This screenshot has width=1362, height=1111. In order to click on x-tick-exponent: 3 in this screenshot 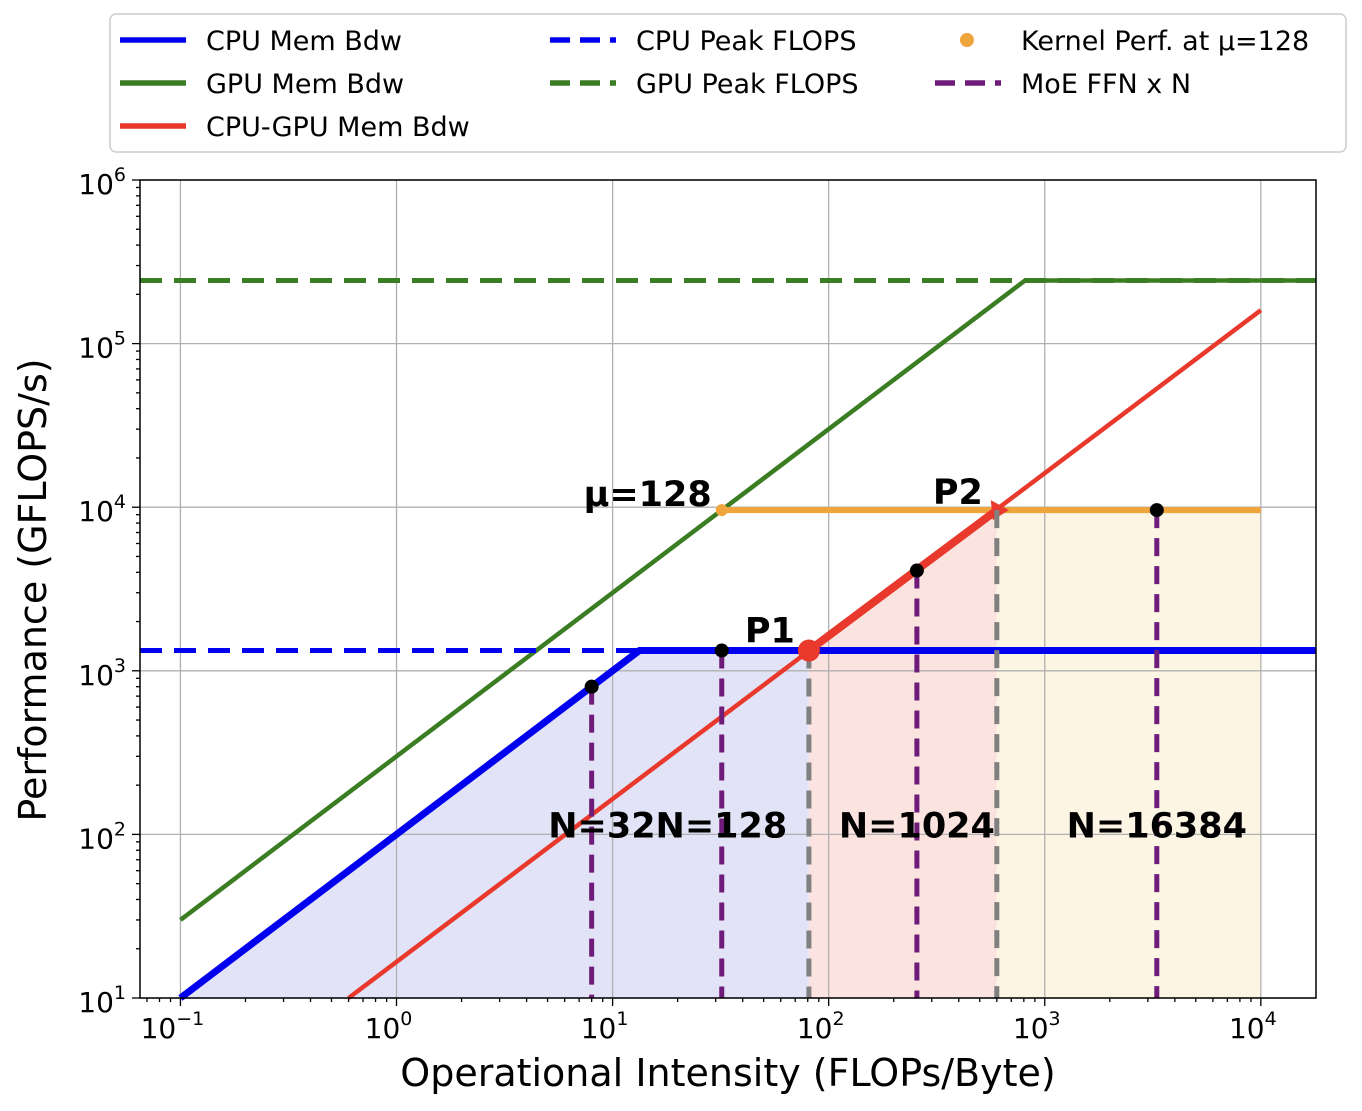, I will do `click(1055, 1019)`.